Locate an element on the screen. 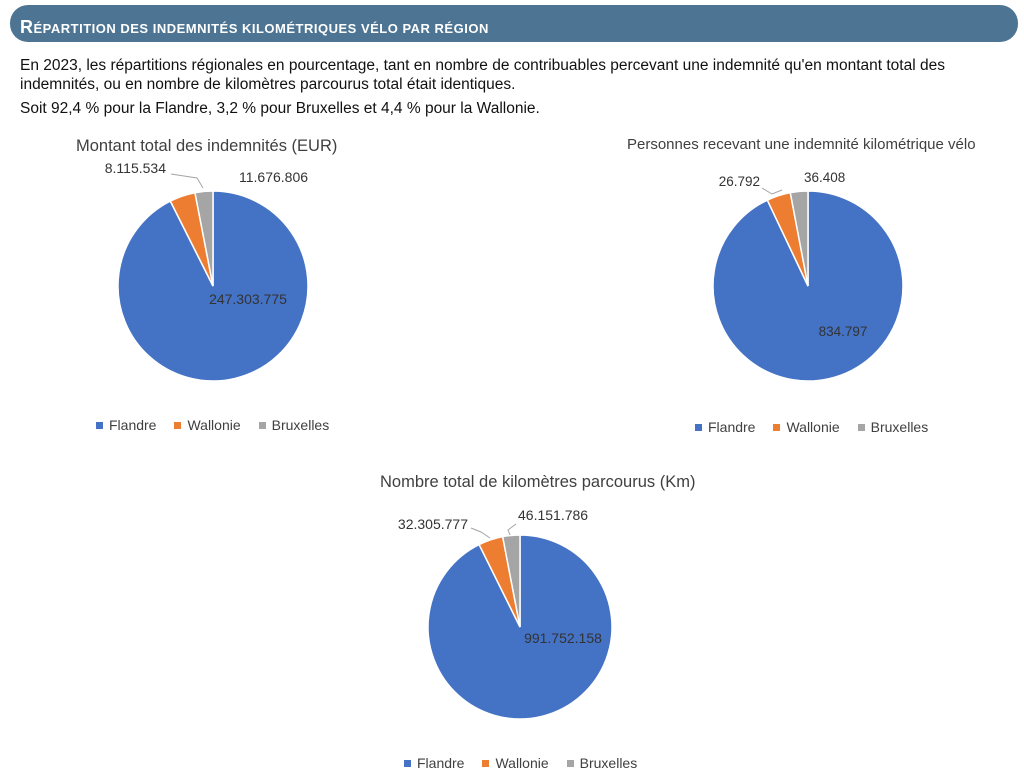 The image size is (1024, 777). data-label-flandre: 247.303.775 is located at coordinates (248, 299).